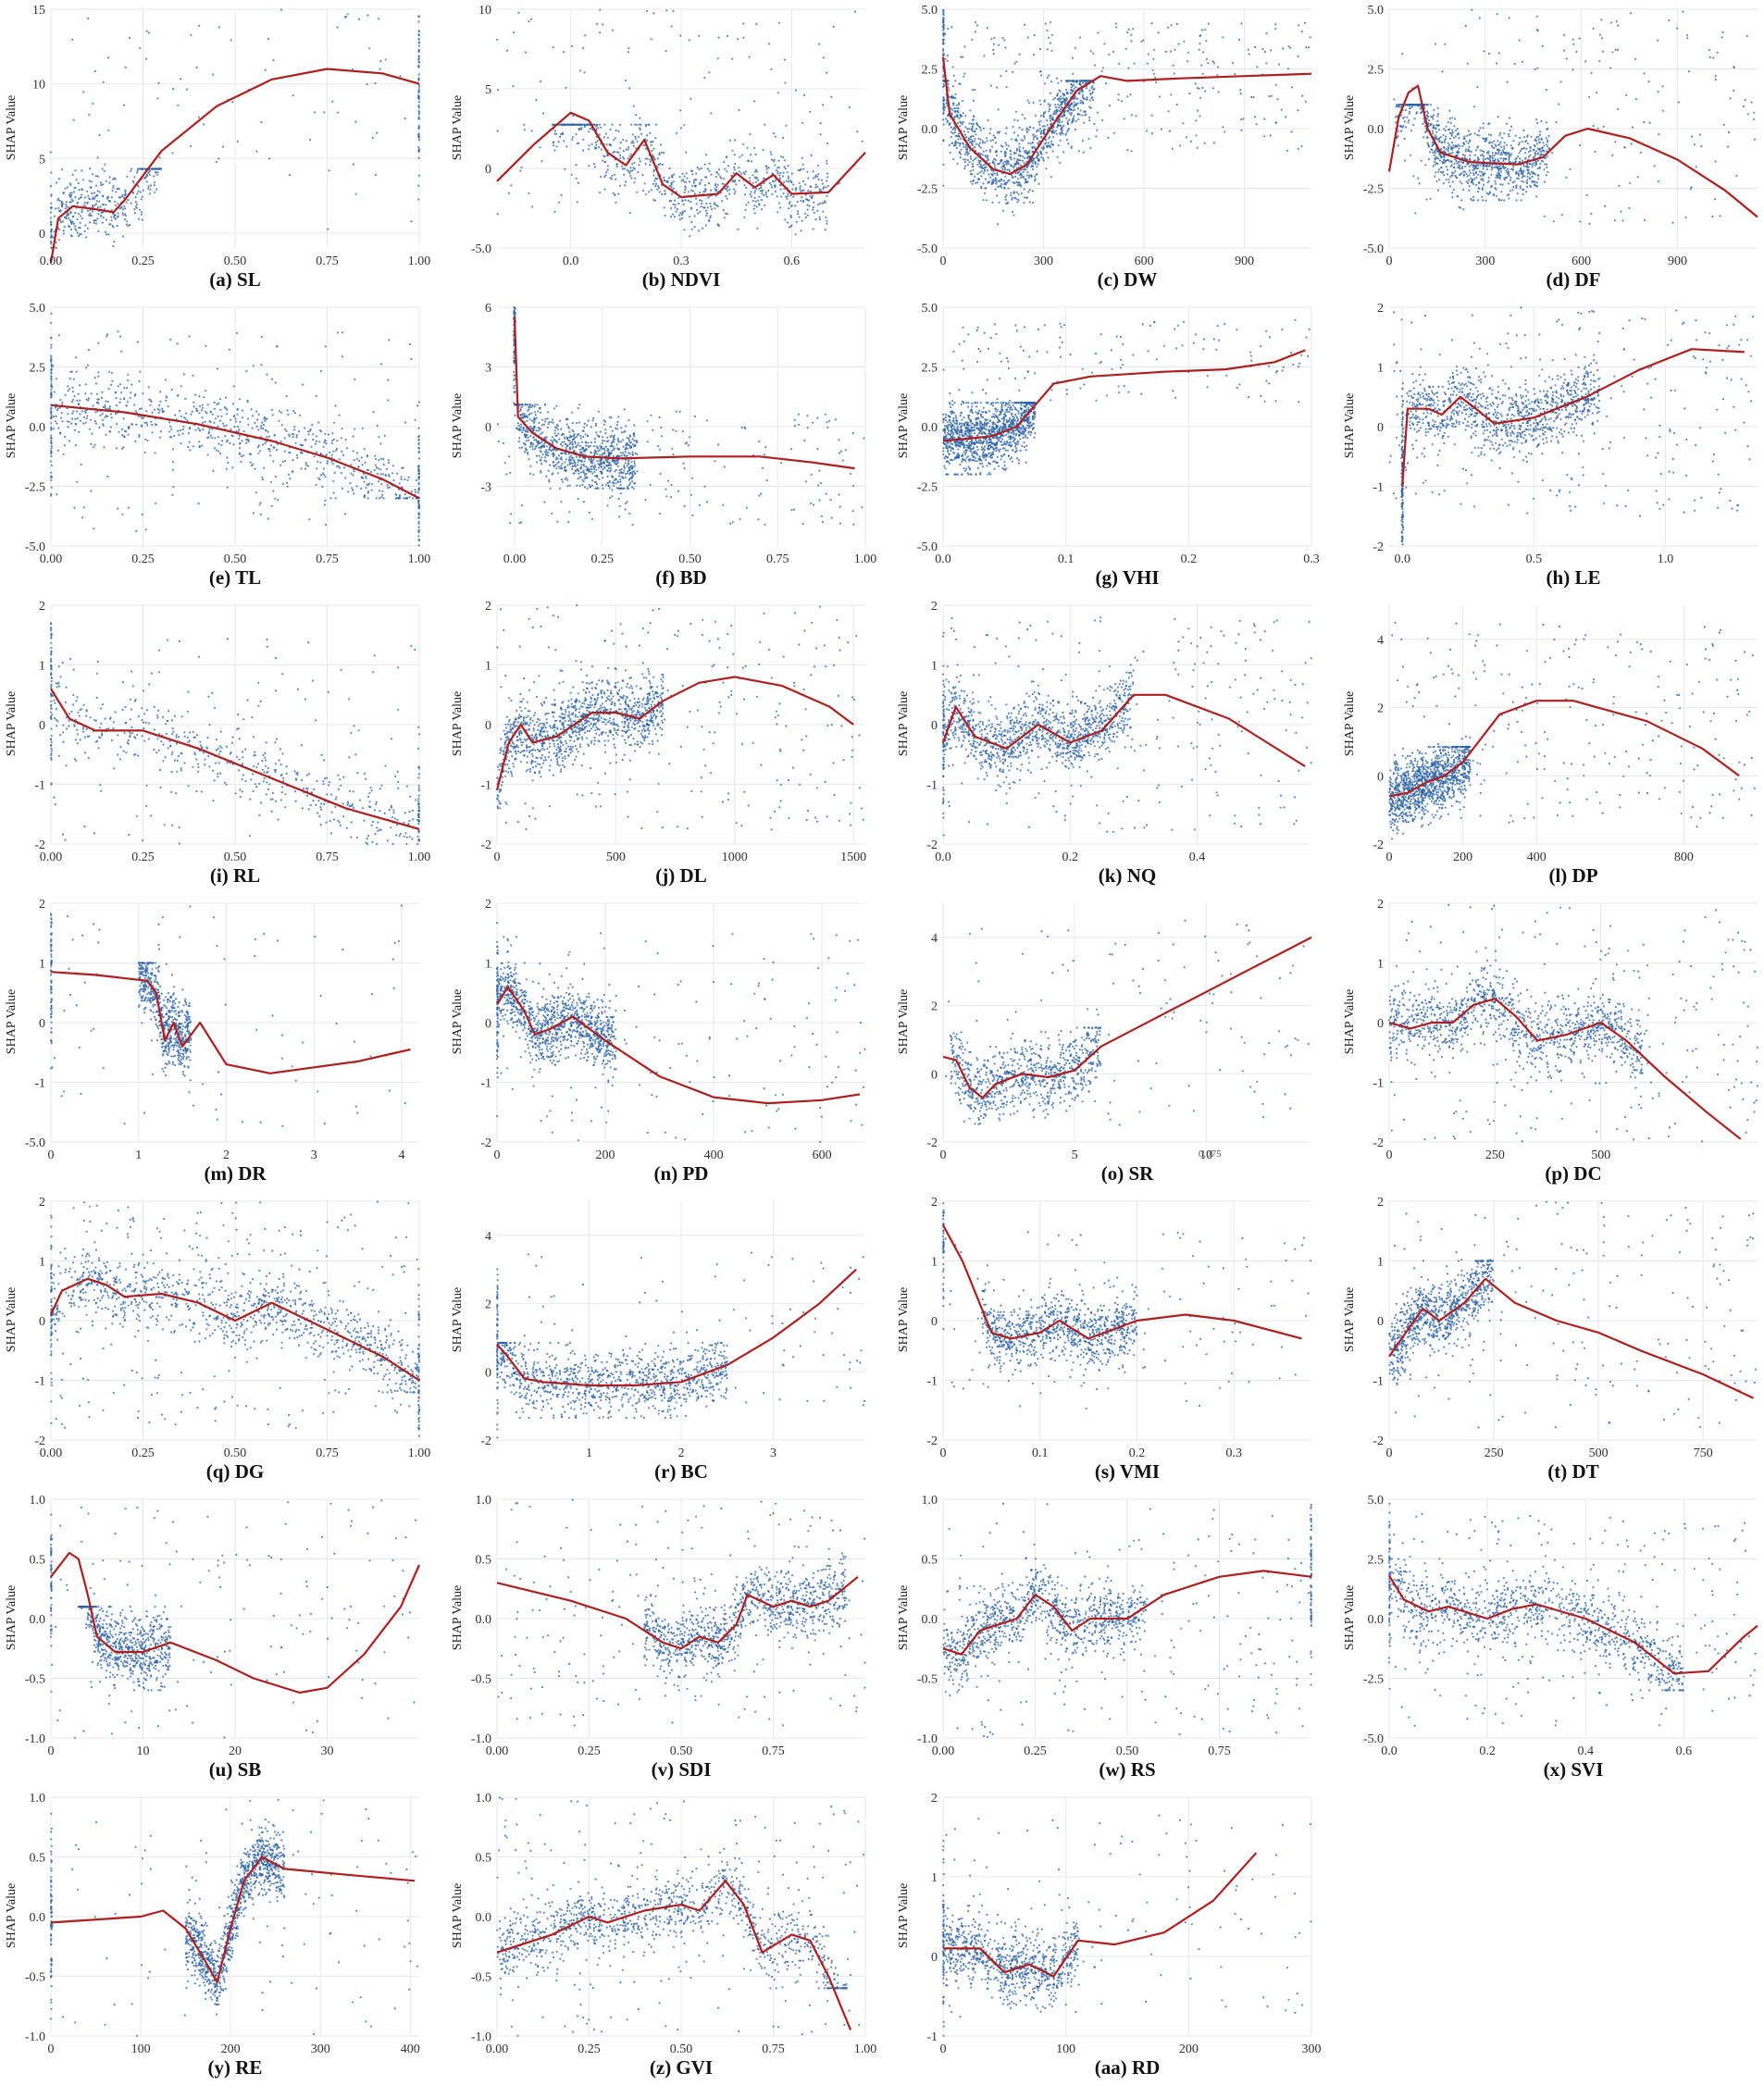 This screenshot has height=2098, width=1764. What do you see at coordinates (1485, 261) in the screenshot?
I see `x-tick-label: 300` at bounding box center [1485, 261].